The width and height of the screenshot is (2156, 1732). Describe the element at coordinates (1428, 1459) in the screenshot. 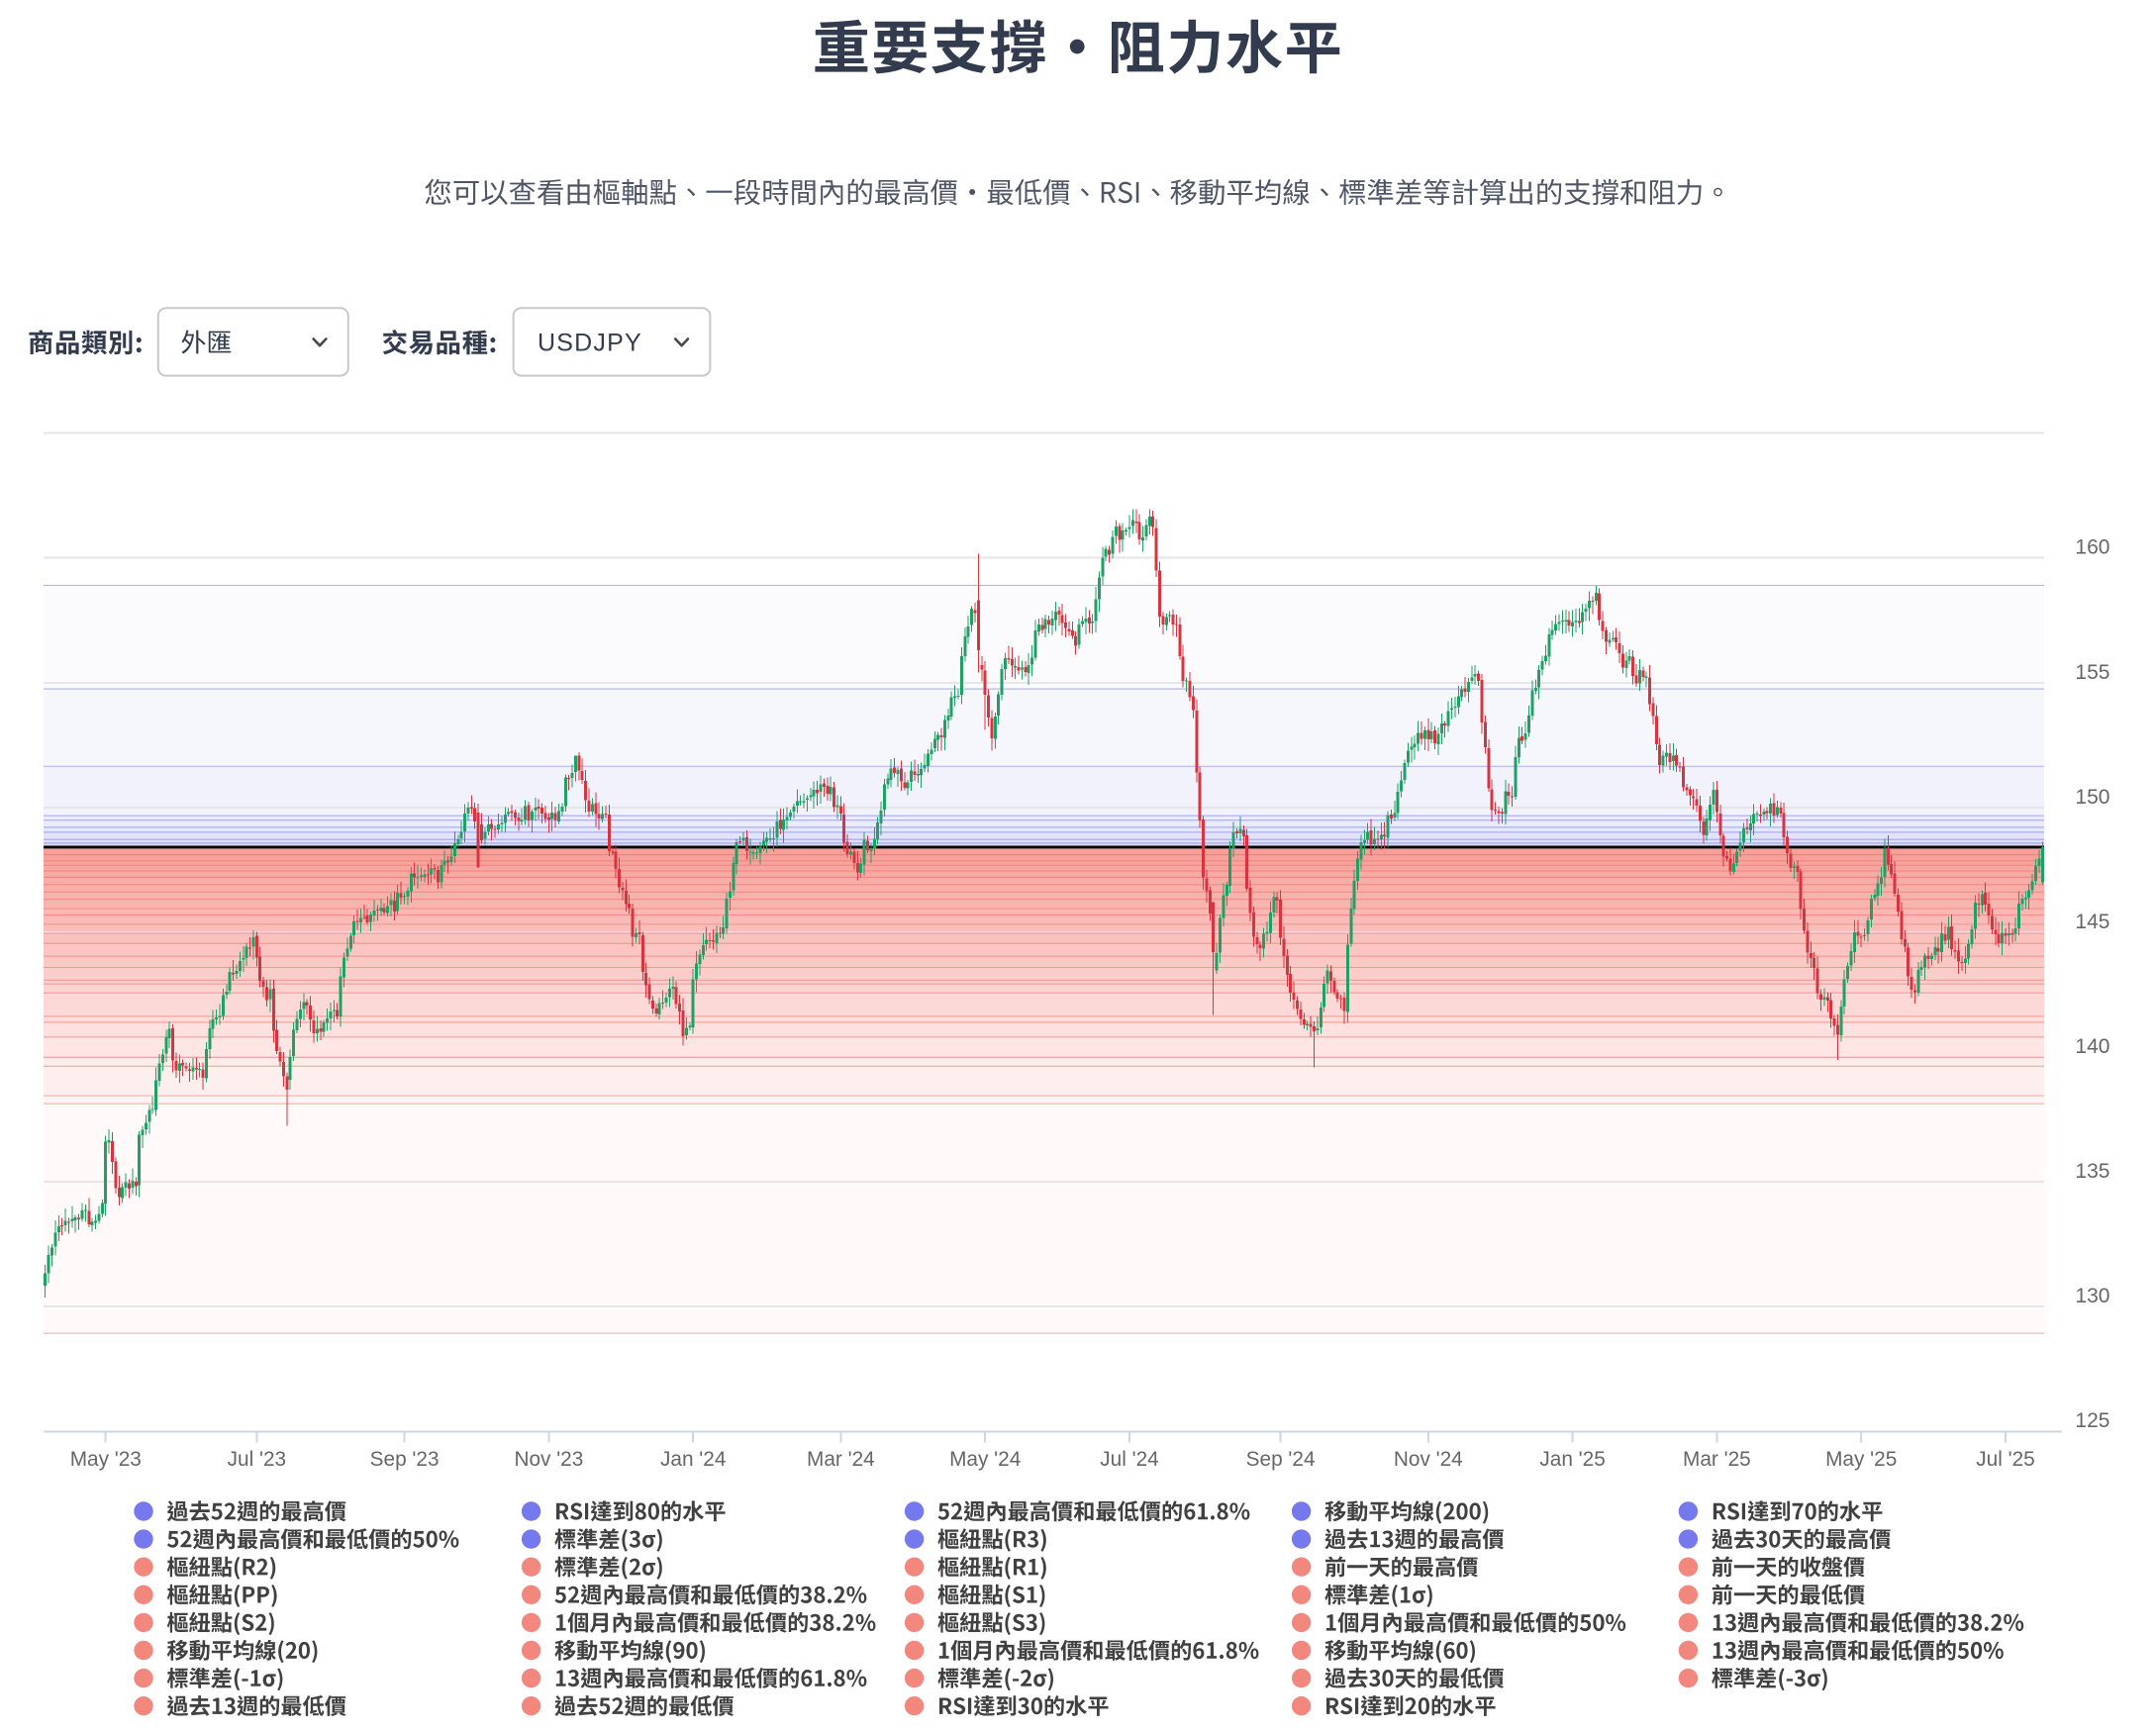

I see `svg-text: Nov '24` at that location.